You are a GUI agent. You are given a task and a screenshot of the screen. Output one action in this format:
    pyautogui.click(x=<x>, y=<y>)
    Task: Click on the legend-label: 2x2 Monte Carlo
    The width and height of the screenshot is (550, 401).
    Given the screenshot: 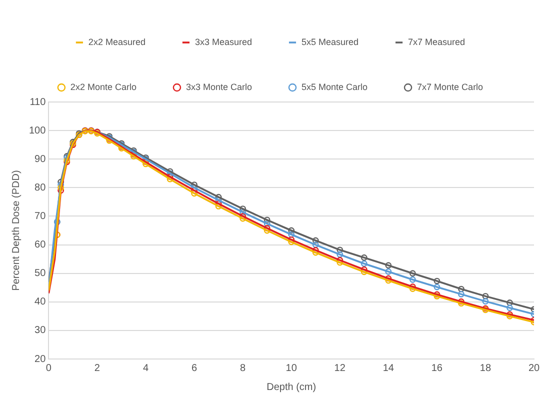 What is the action you would take?
    pyautogui.click(x=103, y=87)
    